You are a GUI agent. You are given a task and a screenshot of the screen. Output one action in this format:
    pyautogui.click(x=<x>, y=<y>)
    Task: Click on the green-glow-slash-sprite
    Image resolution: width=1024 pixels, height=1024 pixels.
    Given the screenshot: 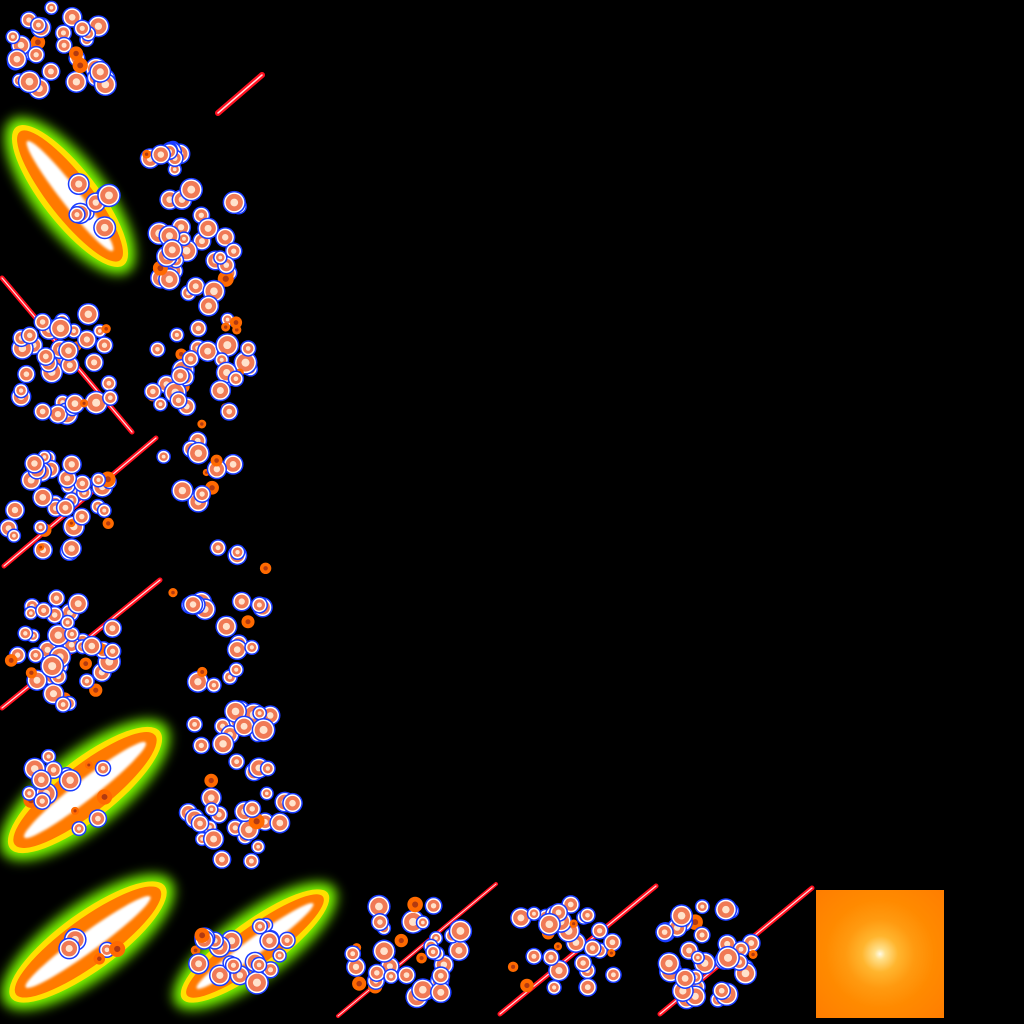 What is the action you would take?
    pyautogui.click(x=85, y=790)
    